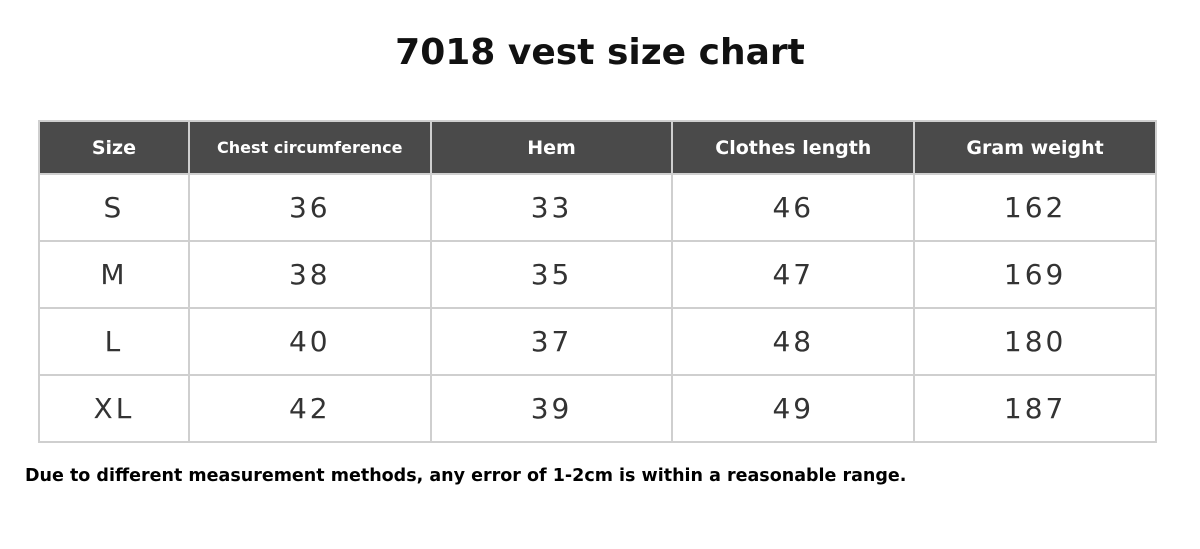 This screenshot has width=1200, height=549. Describe the element at coordinates (551, 408) in the screenshot. I see `table-cell: 39` at that location.